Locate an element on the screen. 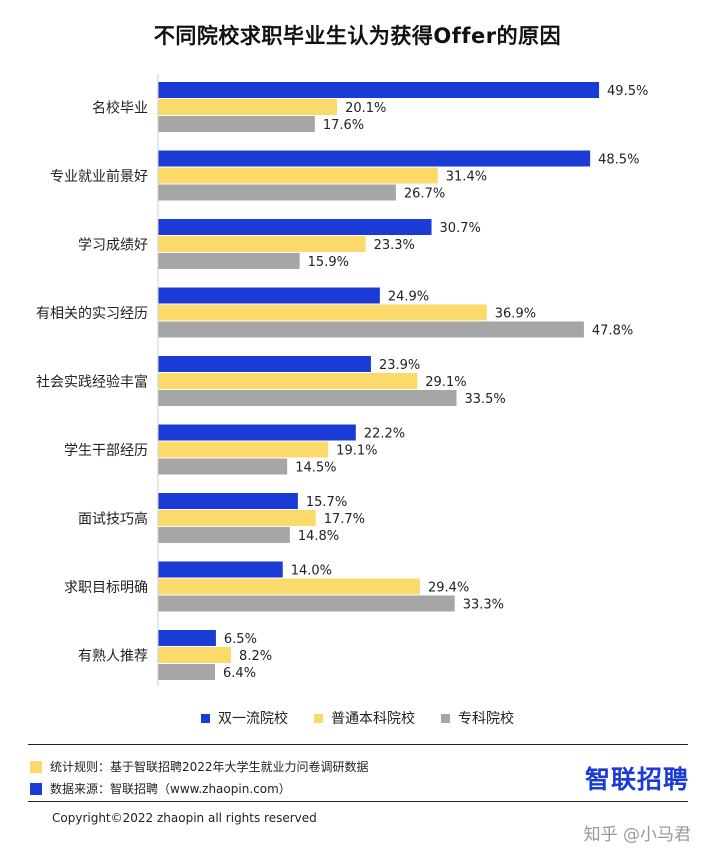  note-source-swatch is located at coordinates (36, 788).